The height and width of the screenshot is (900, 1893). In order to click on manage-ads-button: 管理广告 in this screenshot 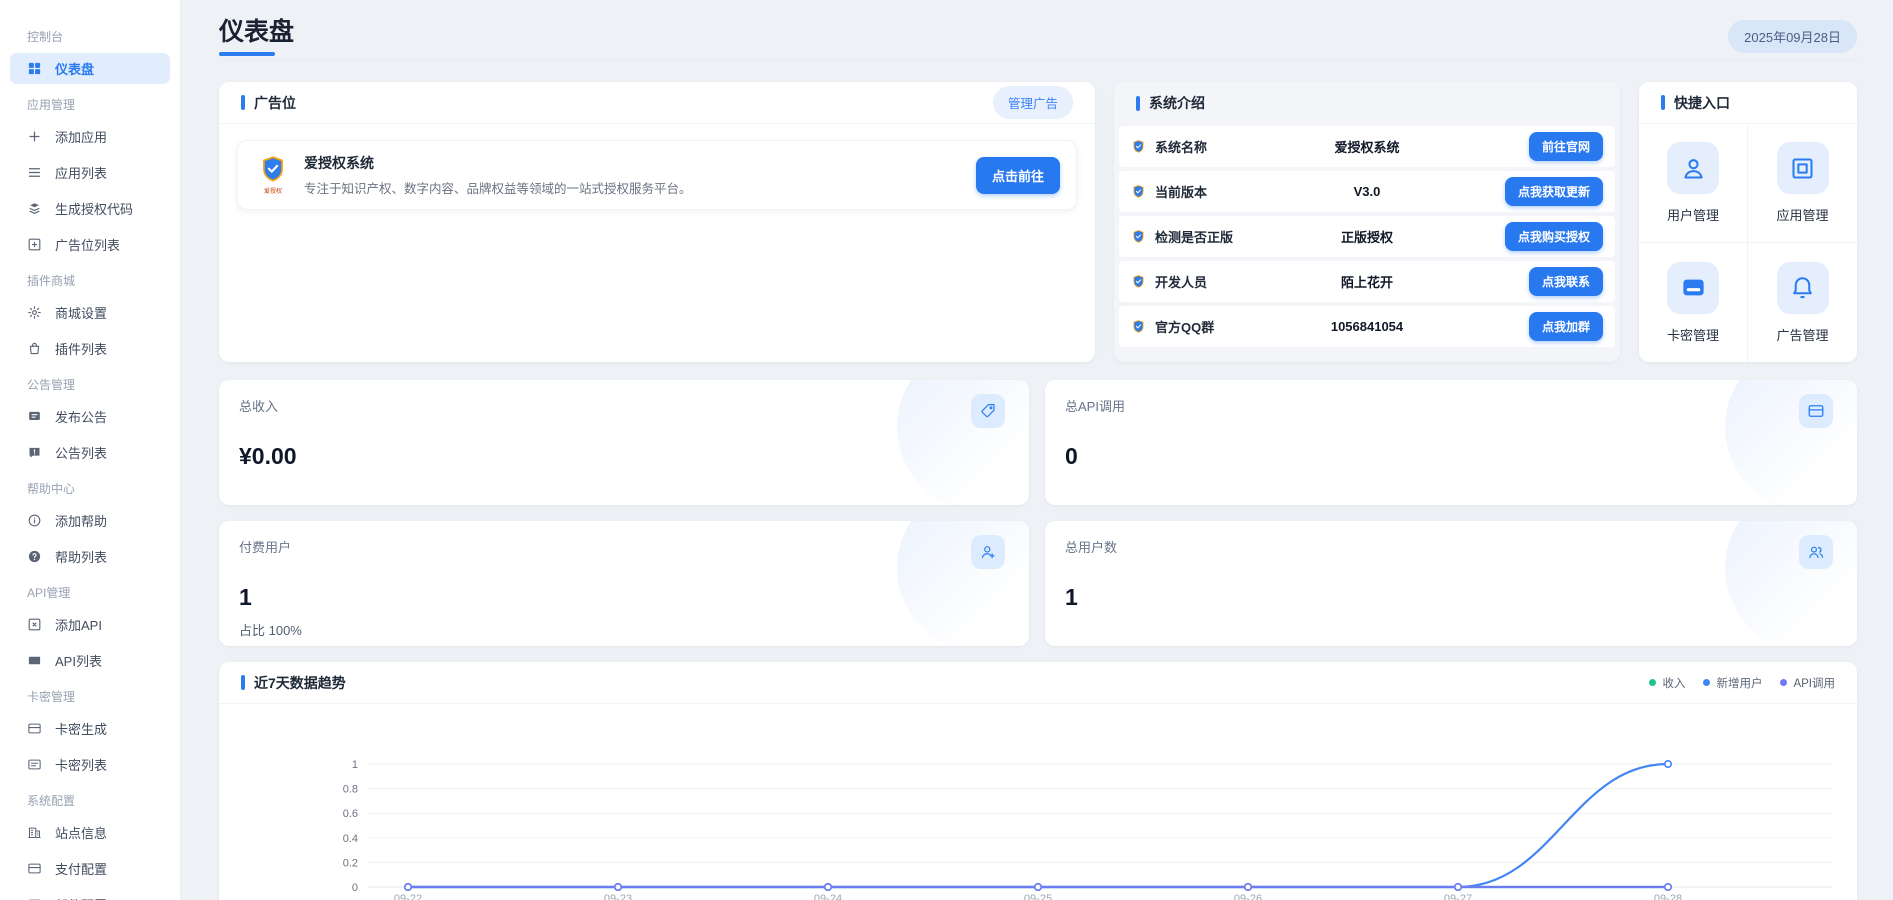, I will do `click(1032, 102)`.